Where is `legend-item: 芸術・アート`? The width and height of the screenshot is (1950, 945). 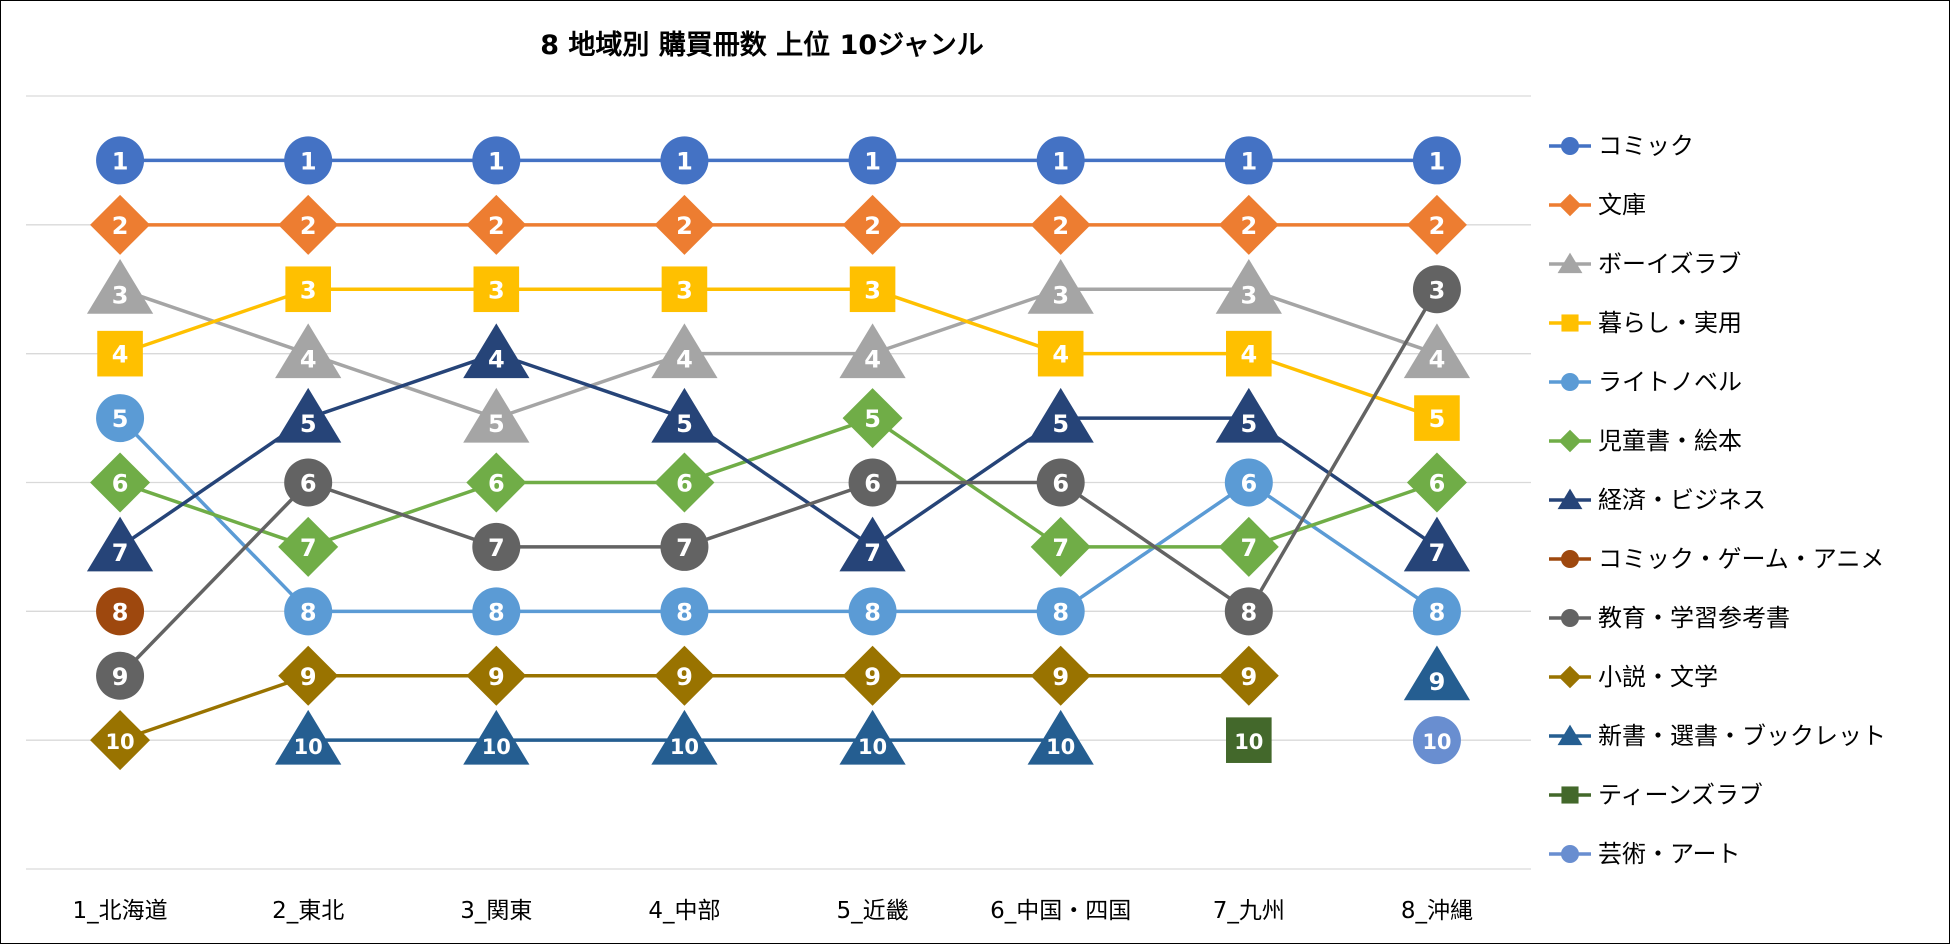
legend-item: 芸術・アート is located at coordinates (1645, 854).